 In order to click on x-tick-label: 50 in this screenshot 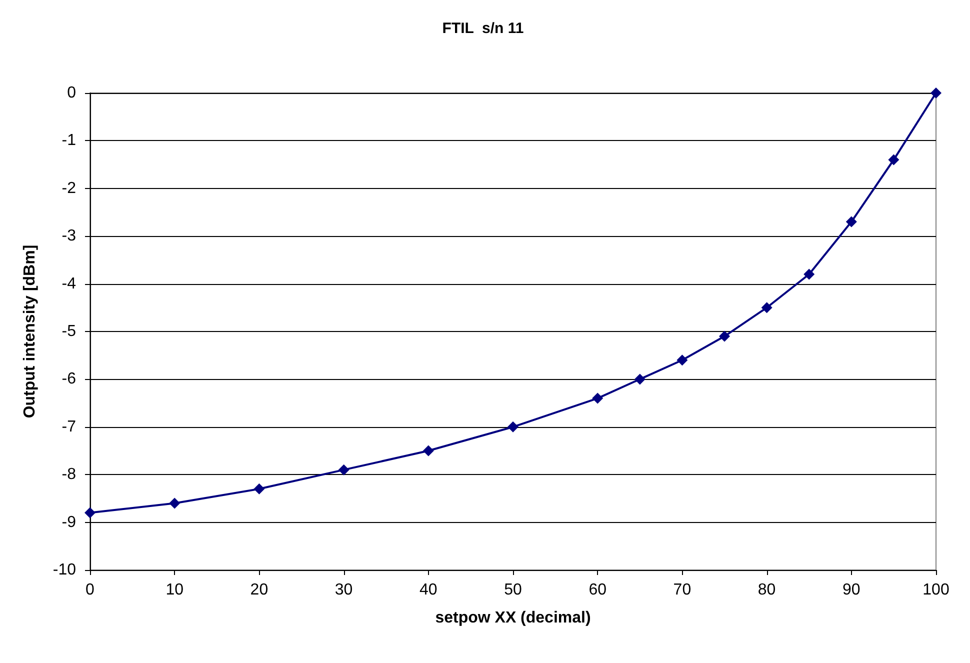, I will do `click(513, 590)`.